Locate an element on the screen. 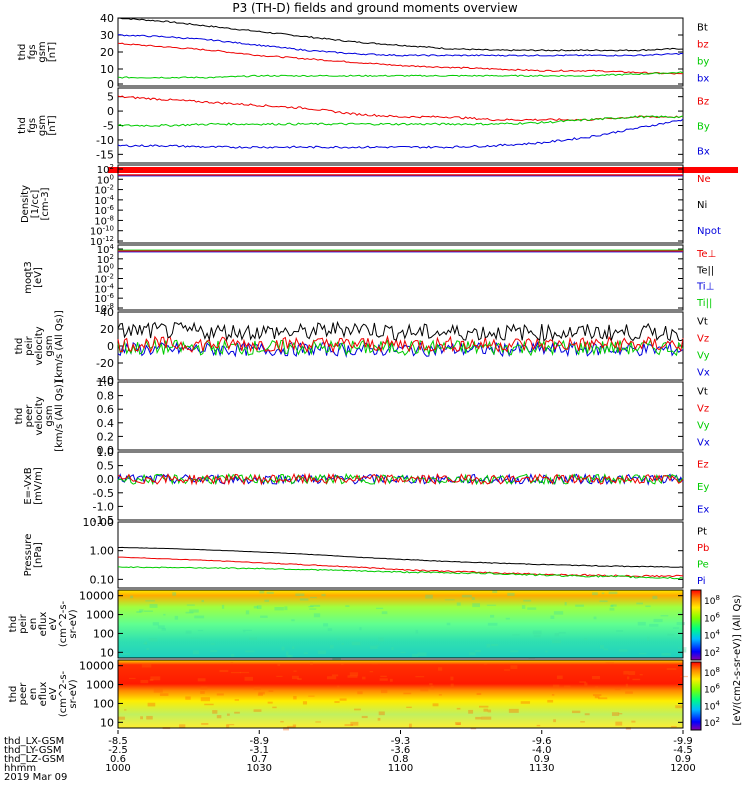  panel-6-tick-label: -1.5 is located at coordinates (103, 520).